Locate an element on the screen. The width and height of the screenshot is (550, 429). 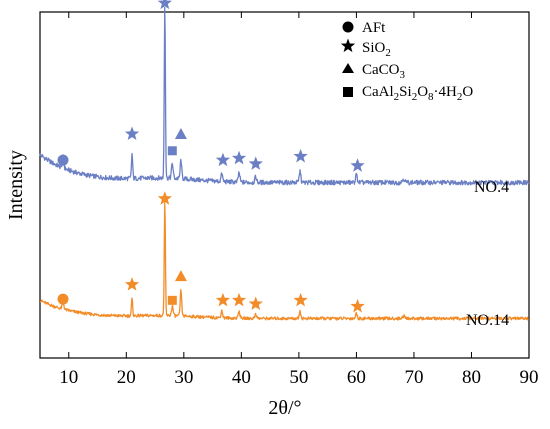
legend-label-caco3: CaCO3 is located at coordinates (384, 71).